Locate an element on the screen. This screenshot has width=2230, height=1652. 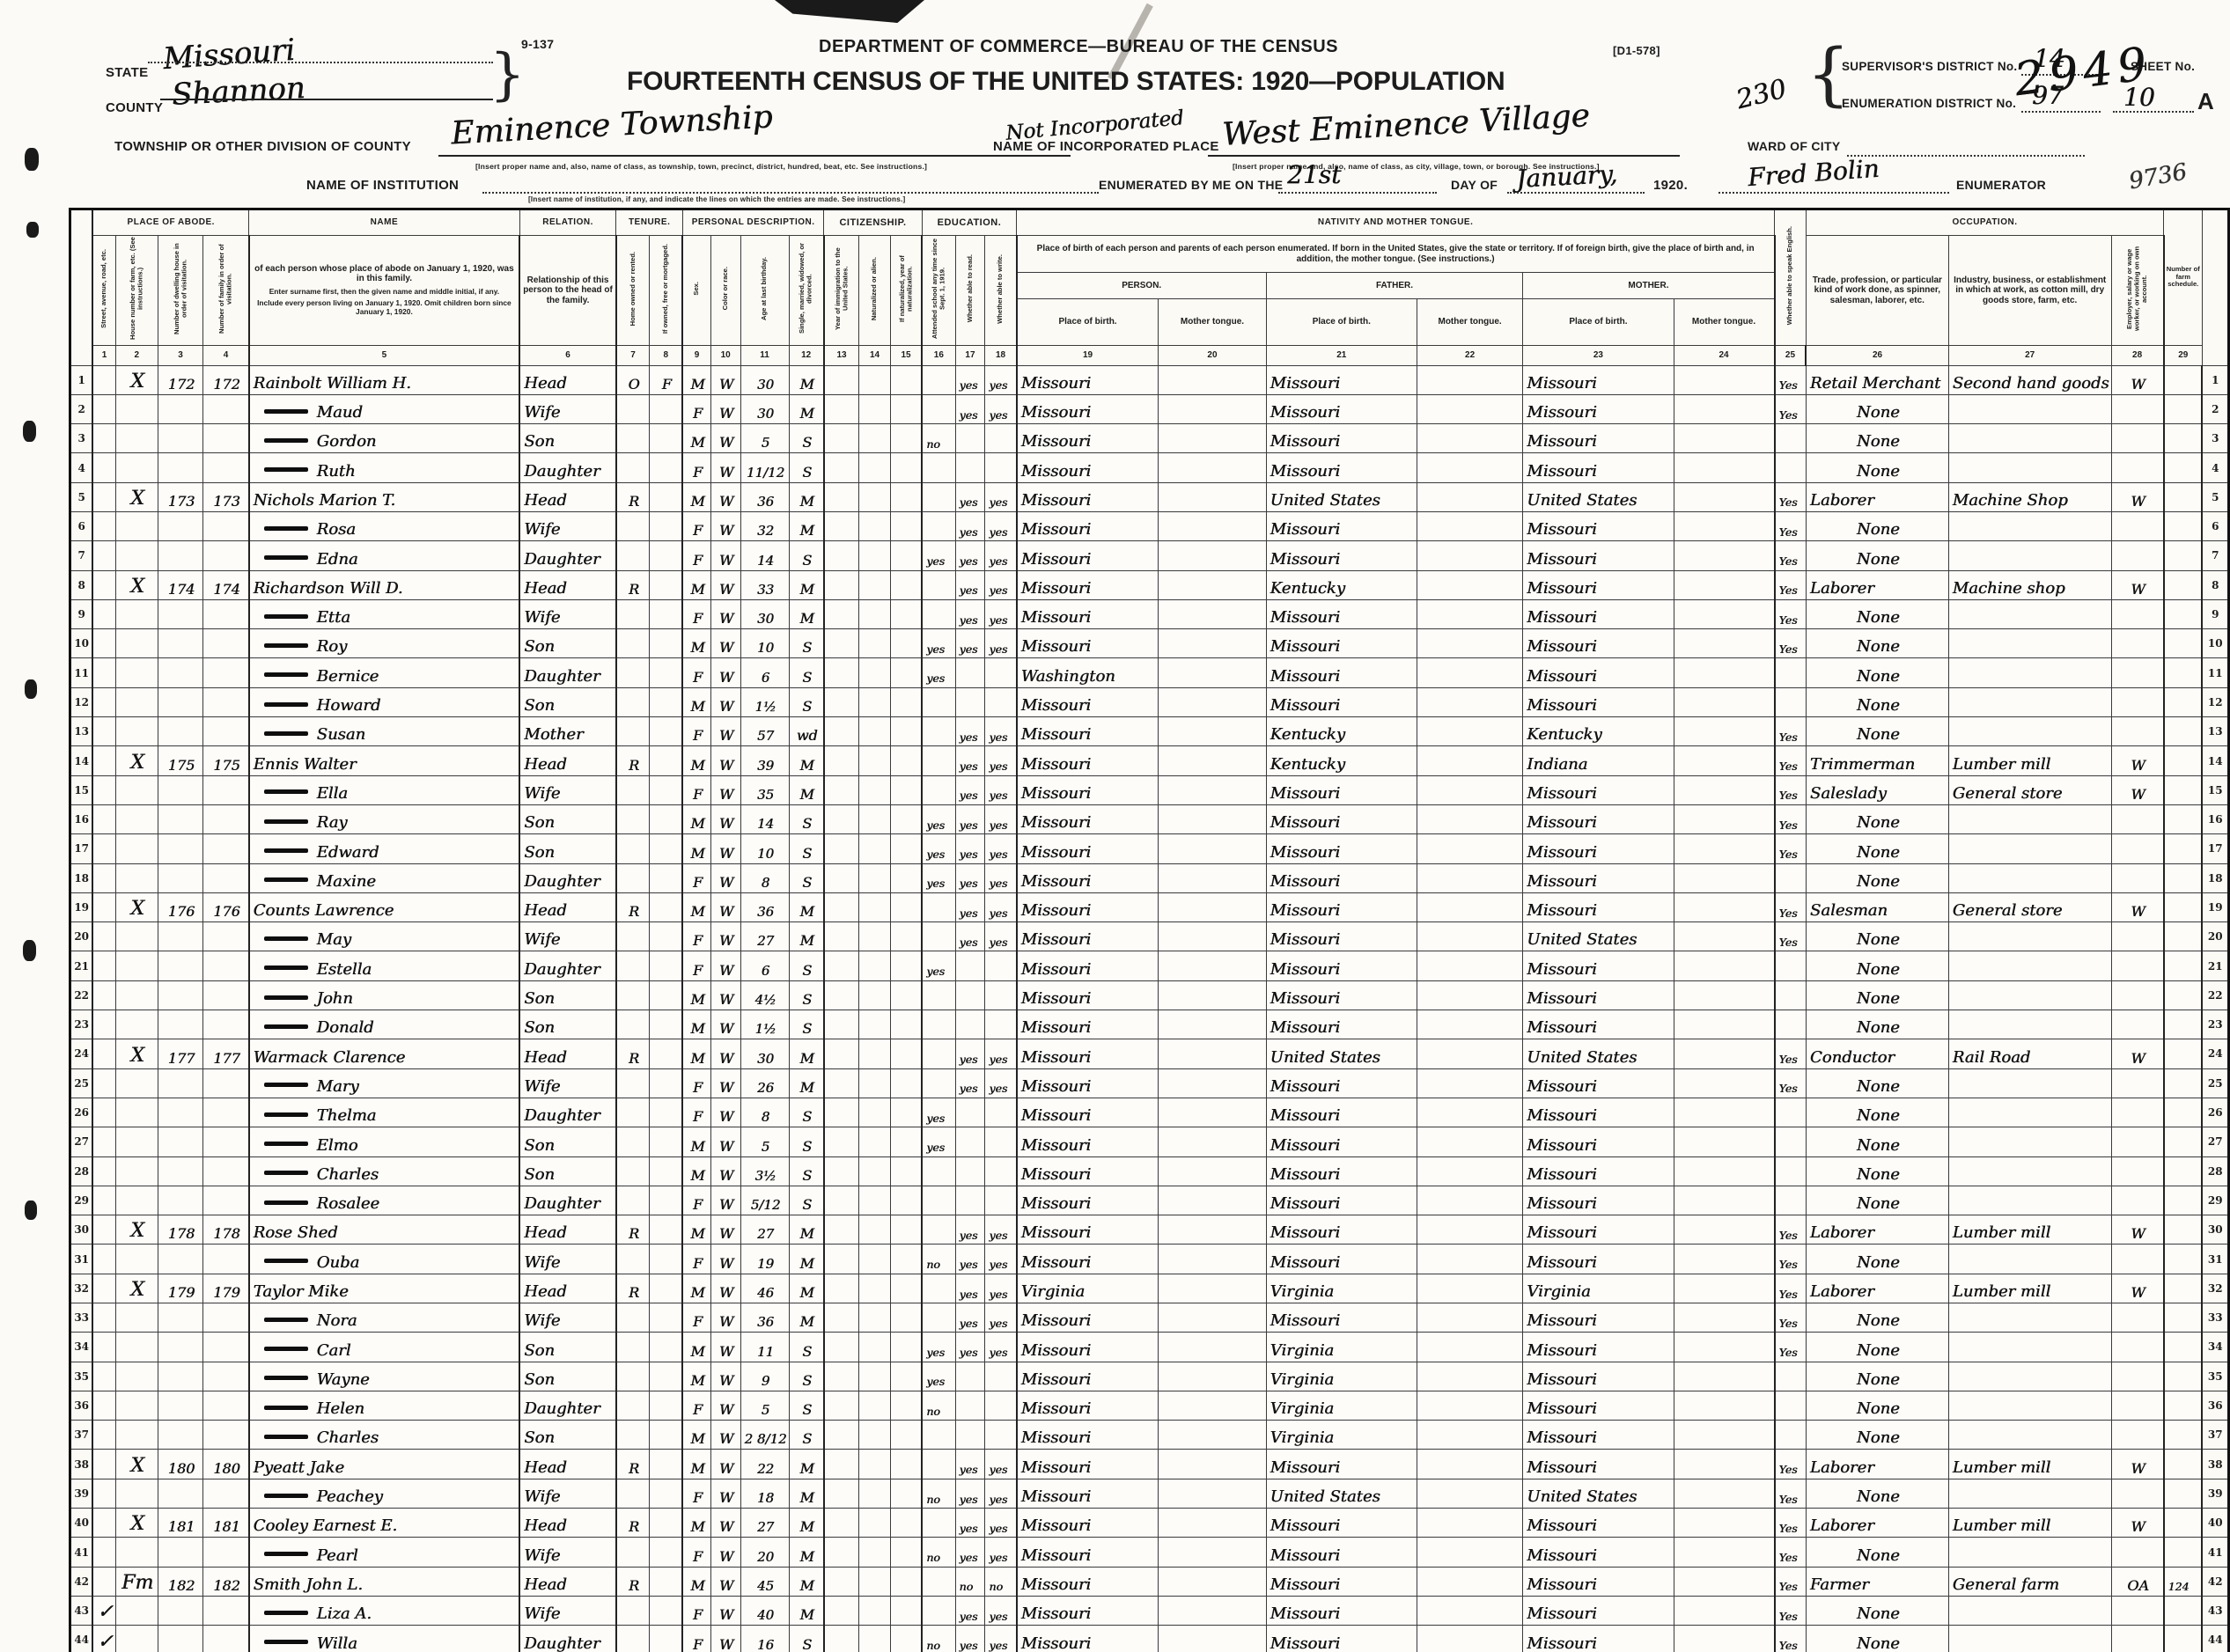
enumerated-label-1: ENUMERATED BY ME ON THE is located at coordinates (1191, 185).